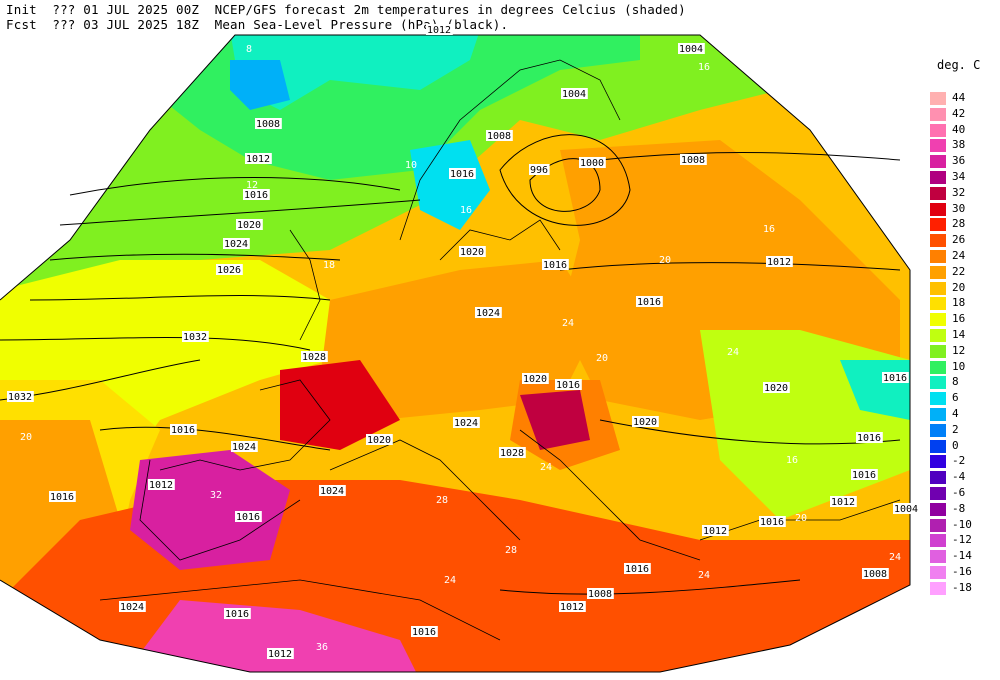 The width and height of the screenshot is (1000, 680). Describe the element at coordinates (955, 382) in the screenshot. I see `legend-label: 8` at that location.